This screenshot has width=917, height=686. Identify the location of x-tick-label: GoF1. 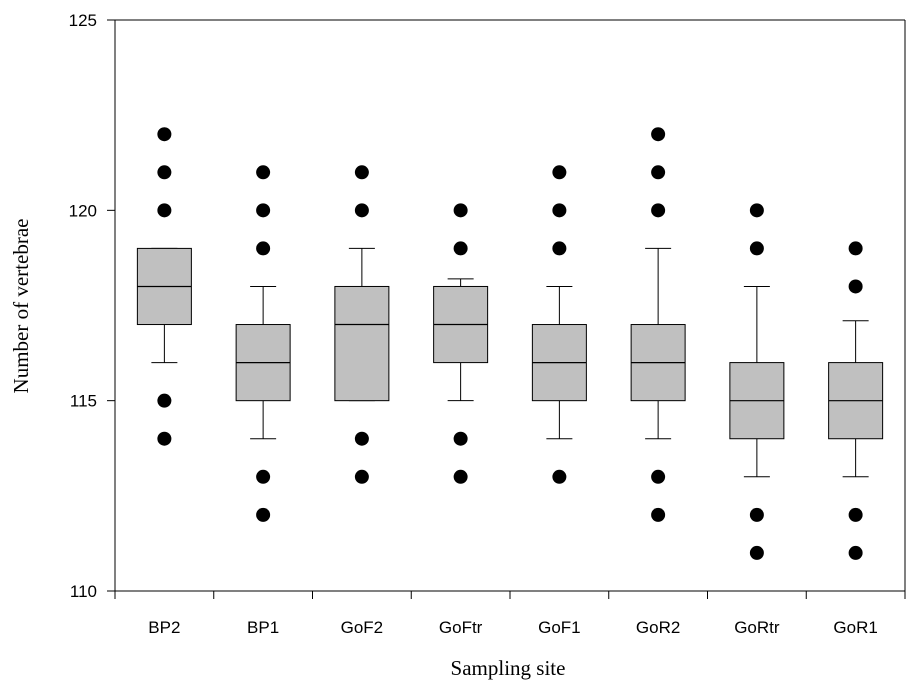
(559, 627).